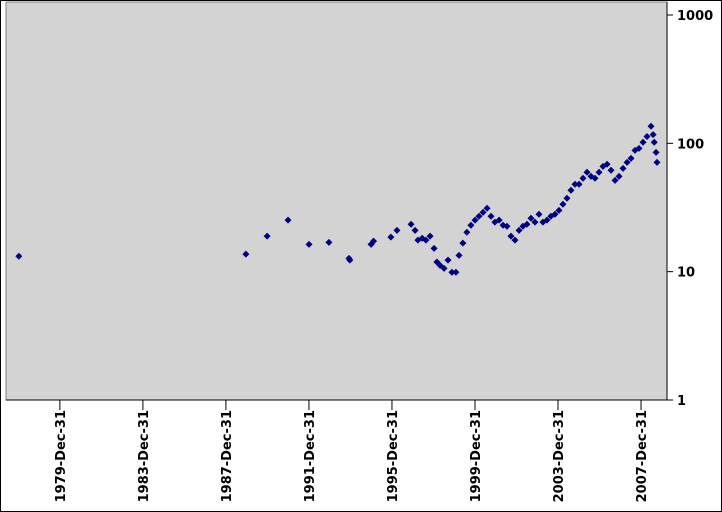  What do you see at coordinates (227, 456) in the screenshot?
I see `x-tick-label: 1987-Dec-31` at bounding box center [227, 456].